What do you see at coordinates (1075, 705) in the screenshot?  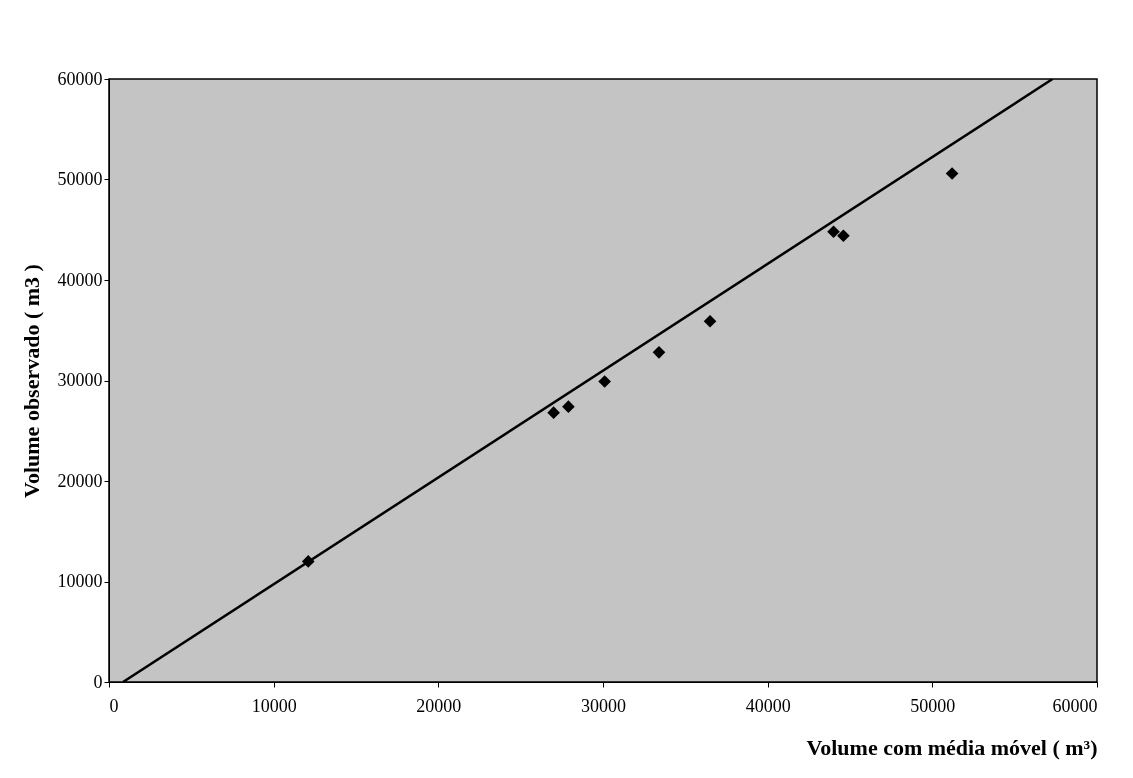 I see `x-tick-label: 60000` at bounding box center [1075, 705].